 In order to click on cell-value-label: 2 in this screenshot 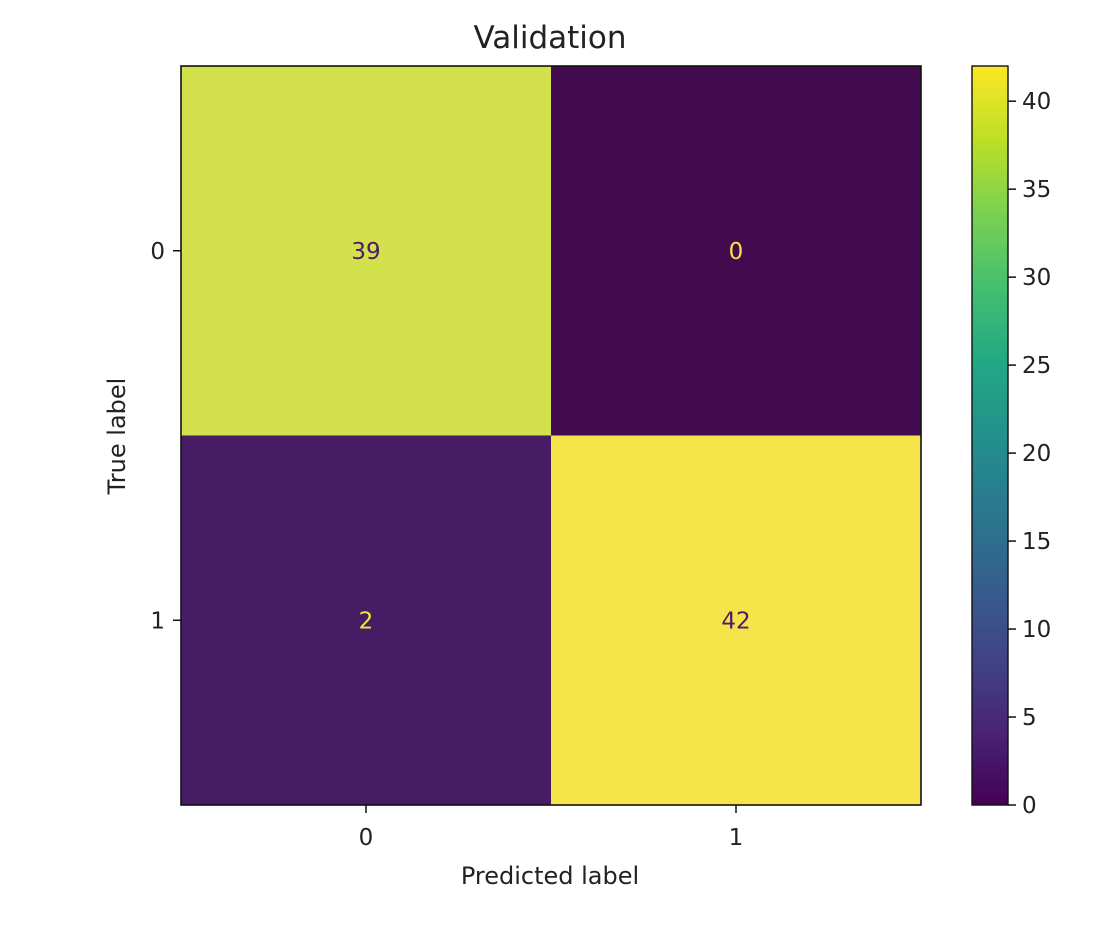, I will do `click(366, 621)`.